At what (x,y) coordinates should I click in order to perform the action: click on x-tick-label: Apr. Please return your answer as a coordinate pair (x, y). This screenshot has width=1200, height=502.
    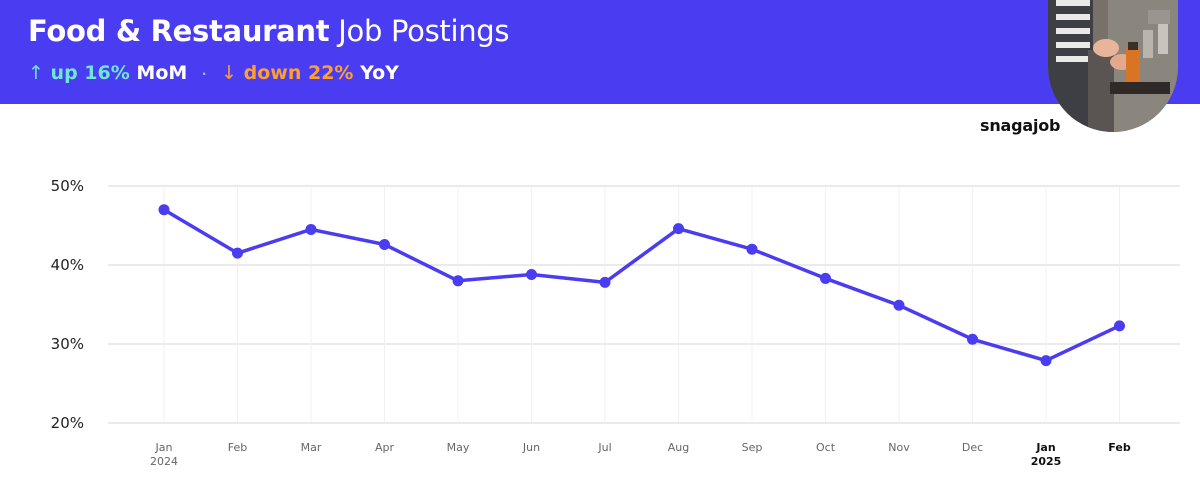
    Looking at the image, I should click on (385, 447).